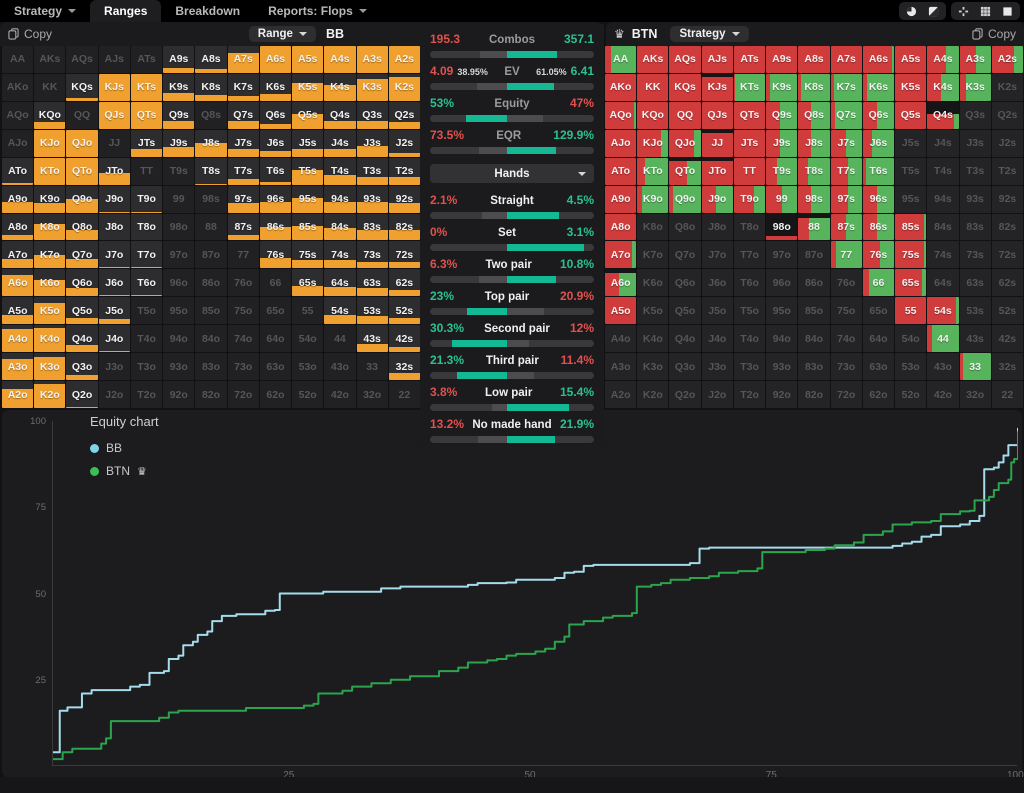  Describe the element at coordinates (1007, 87) in the screenshot. I see `hand-cell-btn-K2s: K2s` at that location.